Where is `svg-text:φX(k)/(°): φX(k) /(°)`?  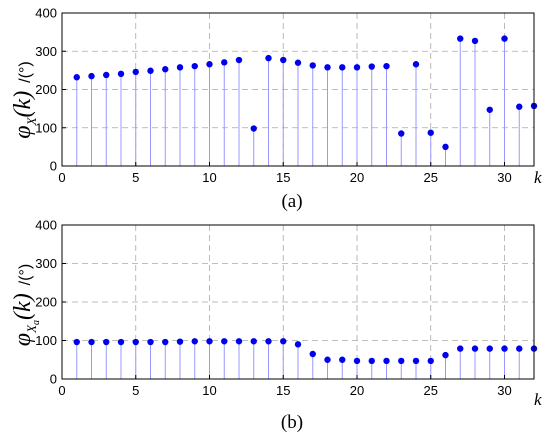
svg-text:φX(k)/(°): φX(k) /(°) is located at coordinates (24, 99).